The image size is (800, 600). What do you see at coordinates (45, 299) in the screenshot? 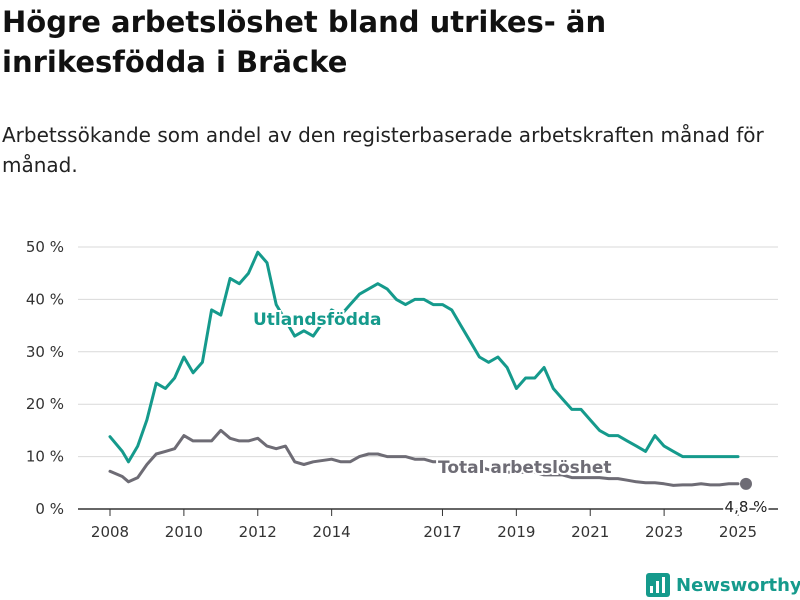
I see `y-tick-label: 40 %` at bounding box center [45, 299].